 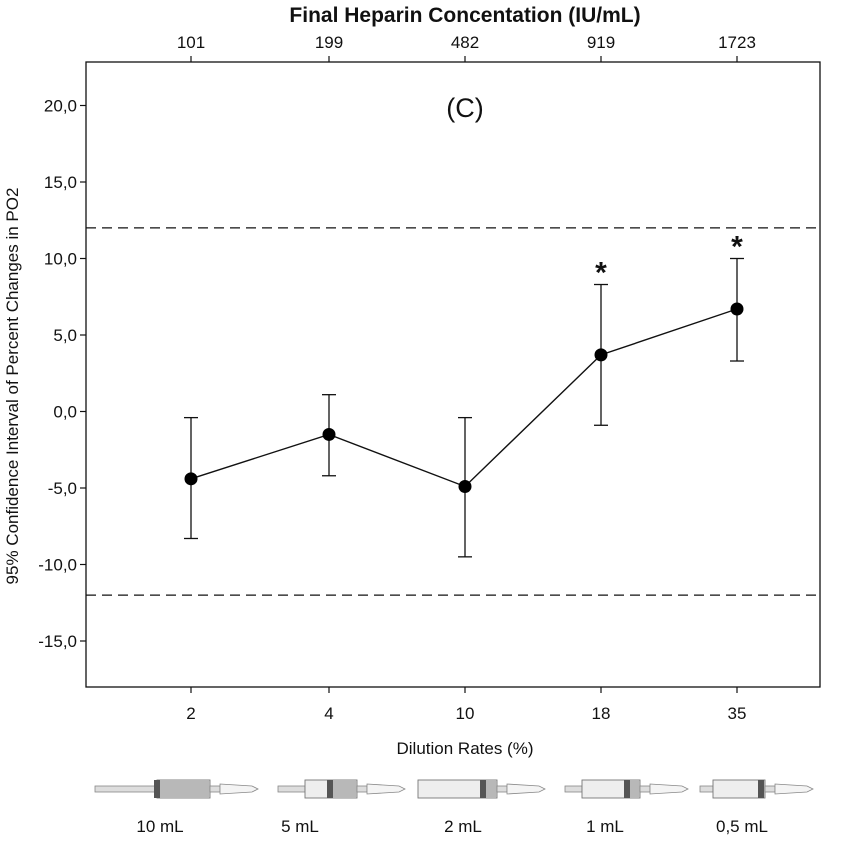 I want to click on top-tick-label: 1723, so click(x=737, y=42).